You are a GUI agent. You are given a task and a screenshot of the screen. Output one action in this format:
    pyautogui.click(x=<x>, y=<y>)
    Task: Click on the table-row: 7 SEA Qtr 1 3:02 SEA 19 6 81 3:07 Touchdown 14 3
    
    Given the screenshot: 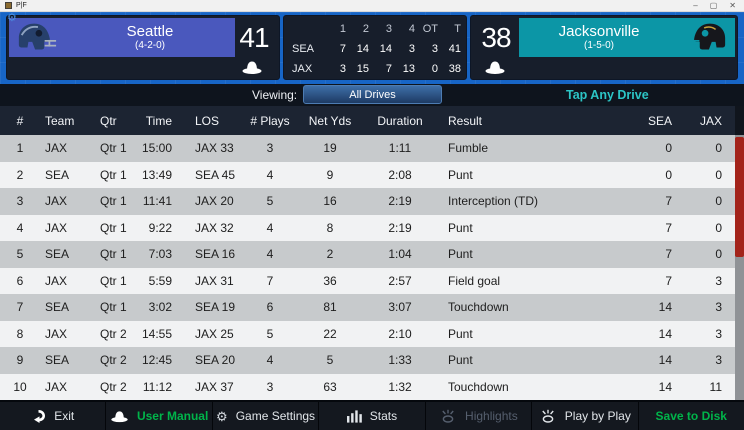 What is the action you would take?
    pyautogui.click(x=367, y=307)
    